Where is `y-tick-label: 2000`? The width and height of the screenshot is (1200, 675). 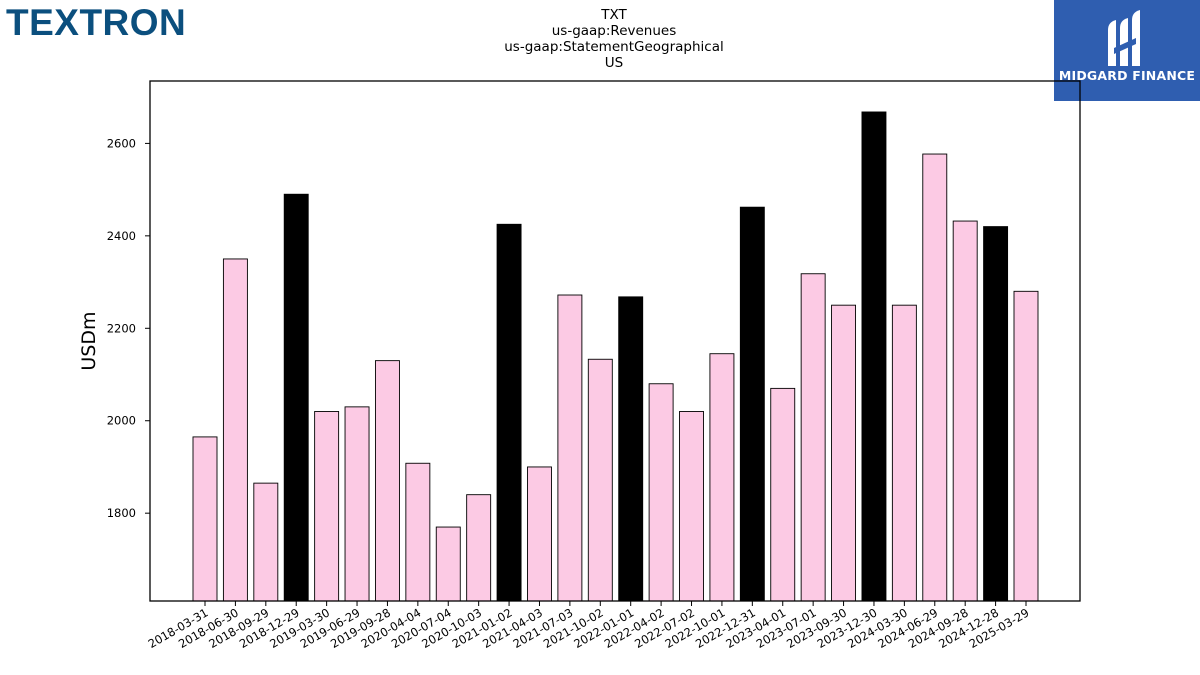
y-tick-label: 2000 is located at coordinates (121, 421).